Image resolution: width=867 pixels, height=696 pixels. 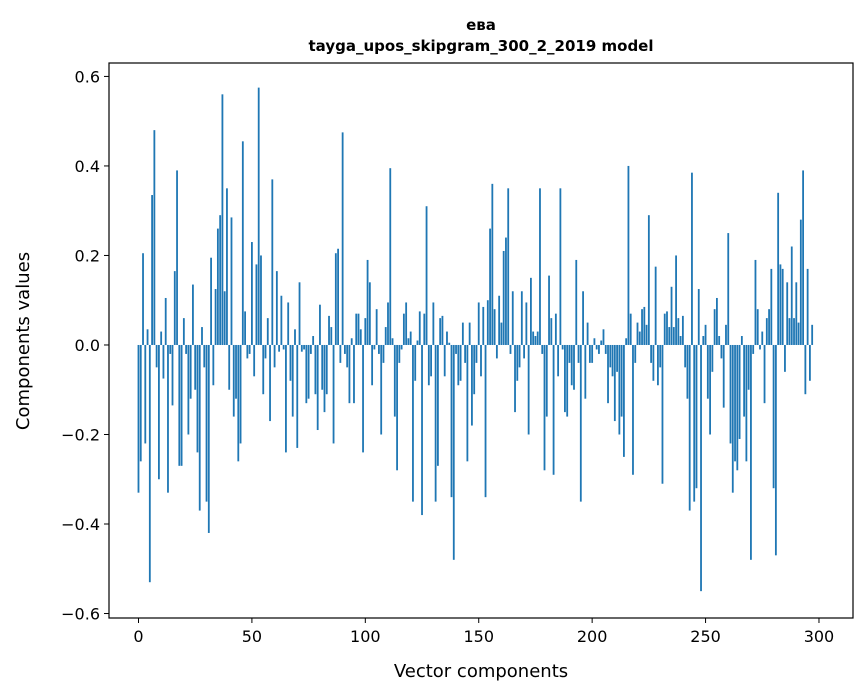 What do you see at coordinates (80, 614) in the screenshot?
I see `y-tick-label: −0.6` at bounding box center [80, 614].